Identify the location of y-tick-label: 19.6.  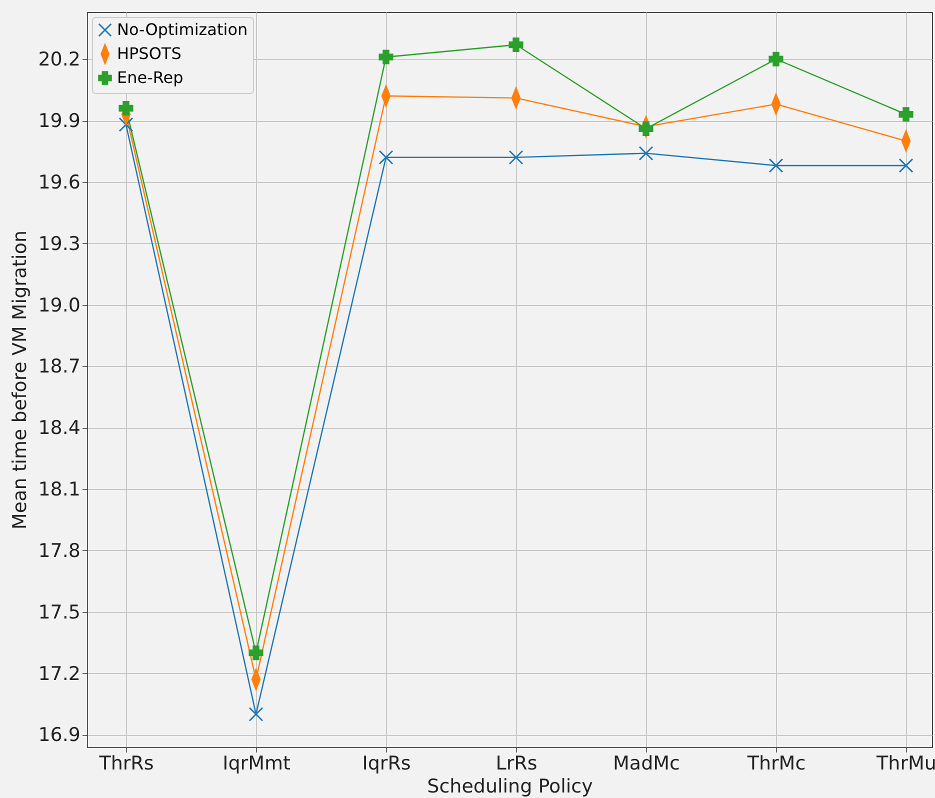
(59, 182).